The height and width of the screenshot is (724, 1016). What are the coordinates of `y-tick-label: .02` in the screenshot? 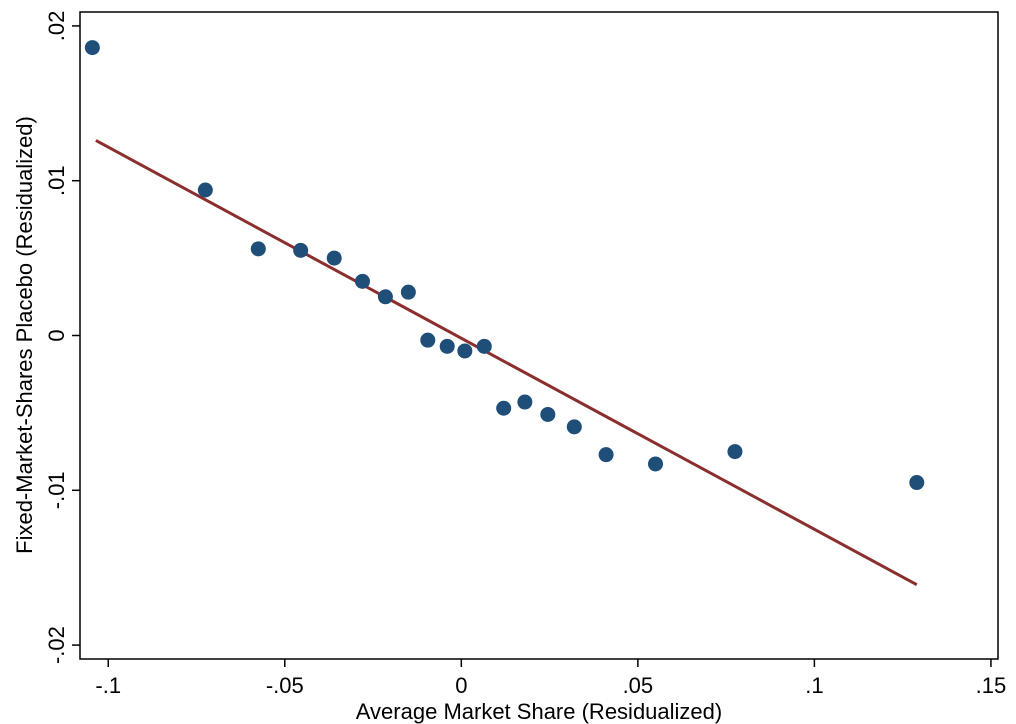 It's located at (56, 26).